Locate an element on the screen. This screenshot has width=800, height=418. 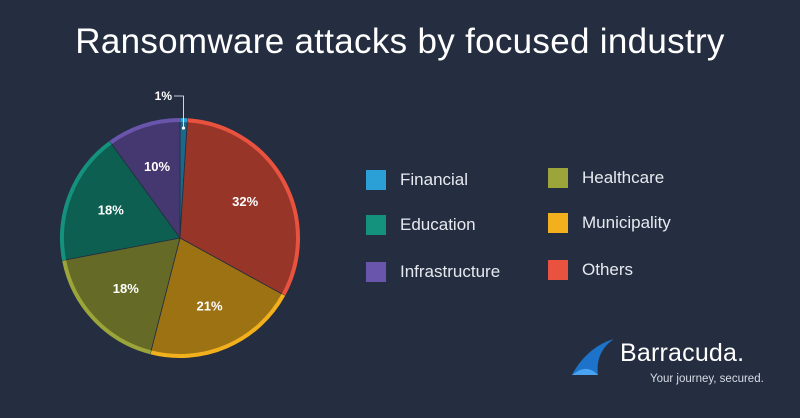
legend-label-others: Others is located at coordinates (608, 269).